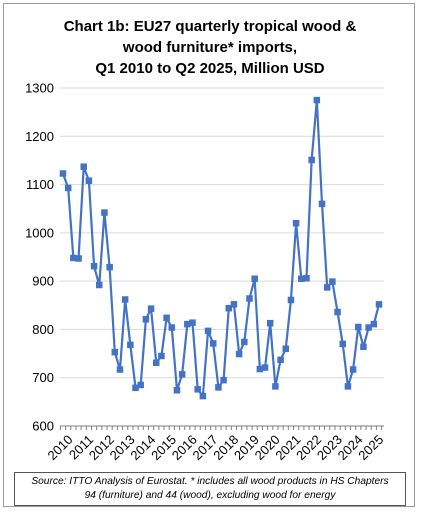  I want to click on chart-title-line-2: wood furniture* imports,, so click(210, 47).